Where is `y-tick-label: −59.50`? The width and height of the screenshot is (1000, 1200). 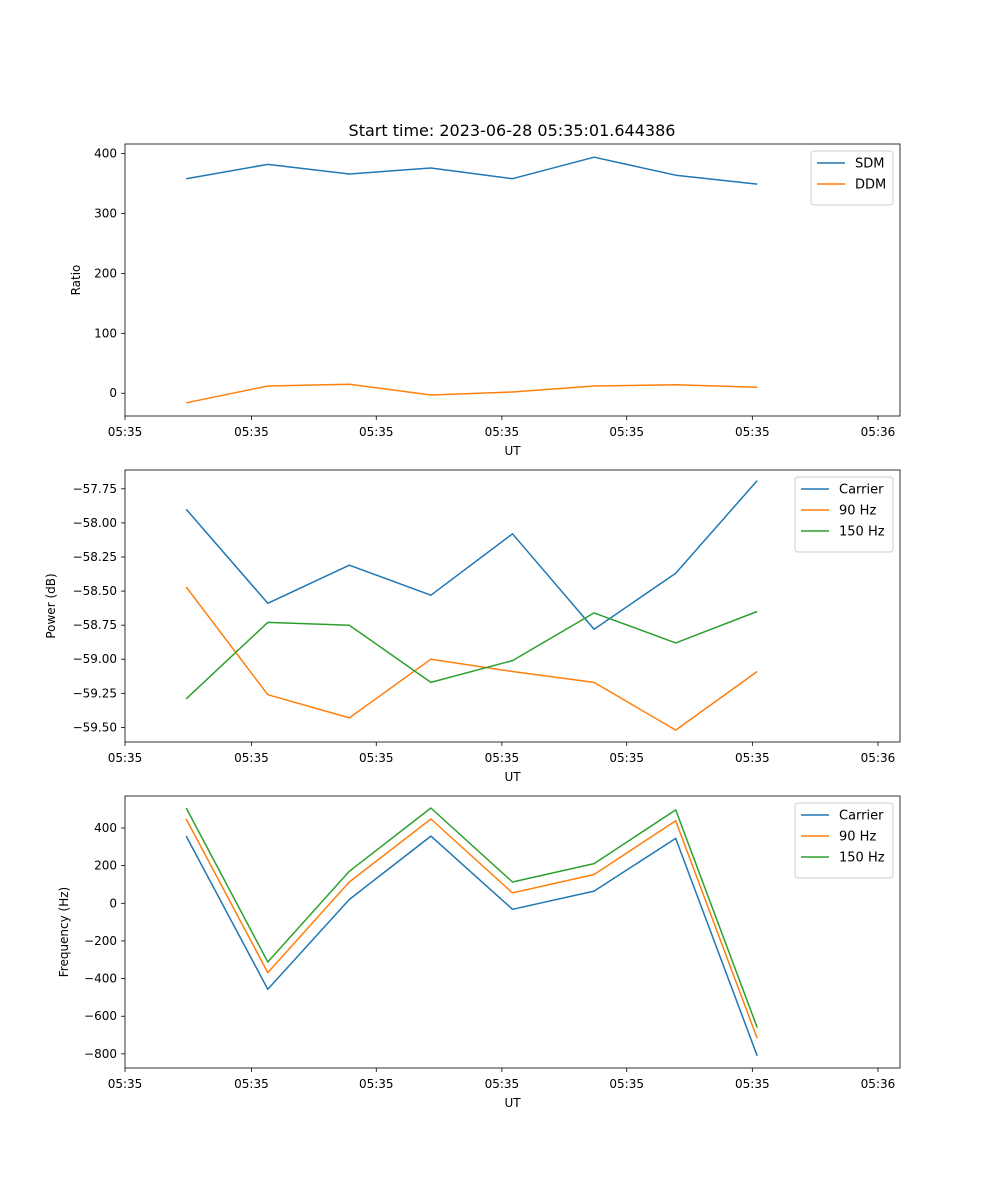
y-tick-label: −59.50 is located at coordinates (95, 727).